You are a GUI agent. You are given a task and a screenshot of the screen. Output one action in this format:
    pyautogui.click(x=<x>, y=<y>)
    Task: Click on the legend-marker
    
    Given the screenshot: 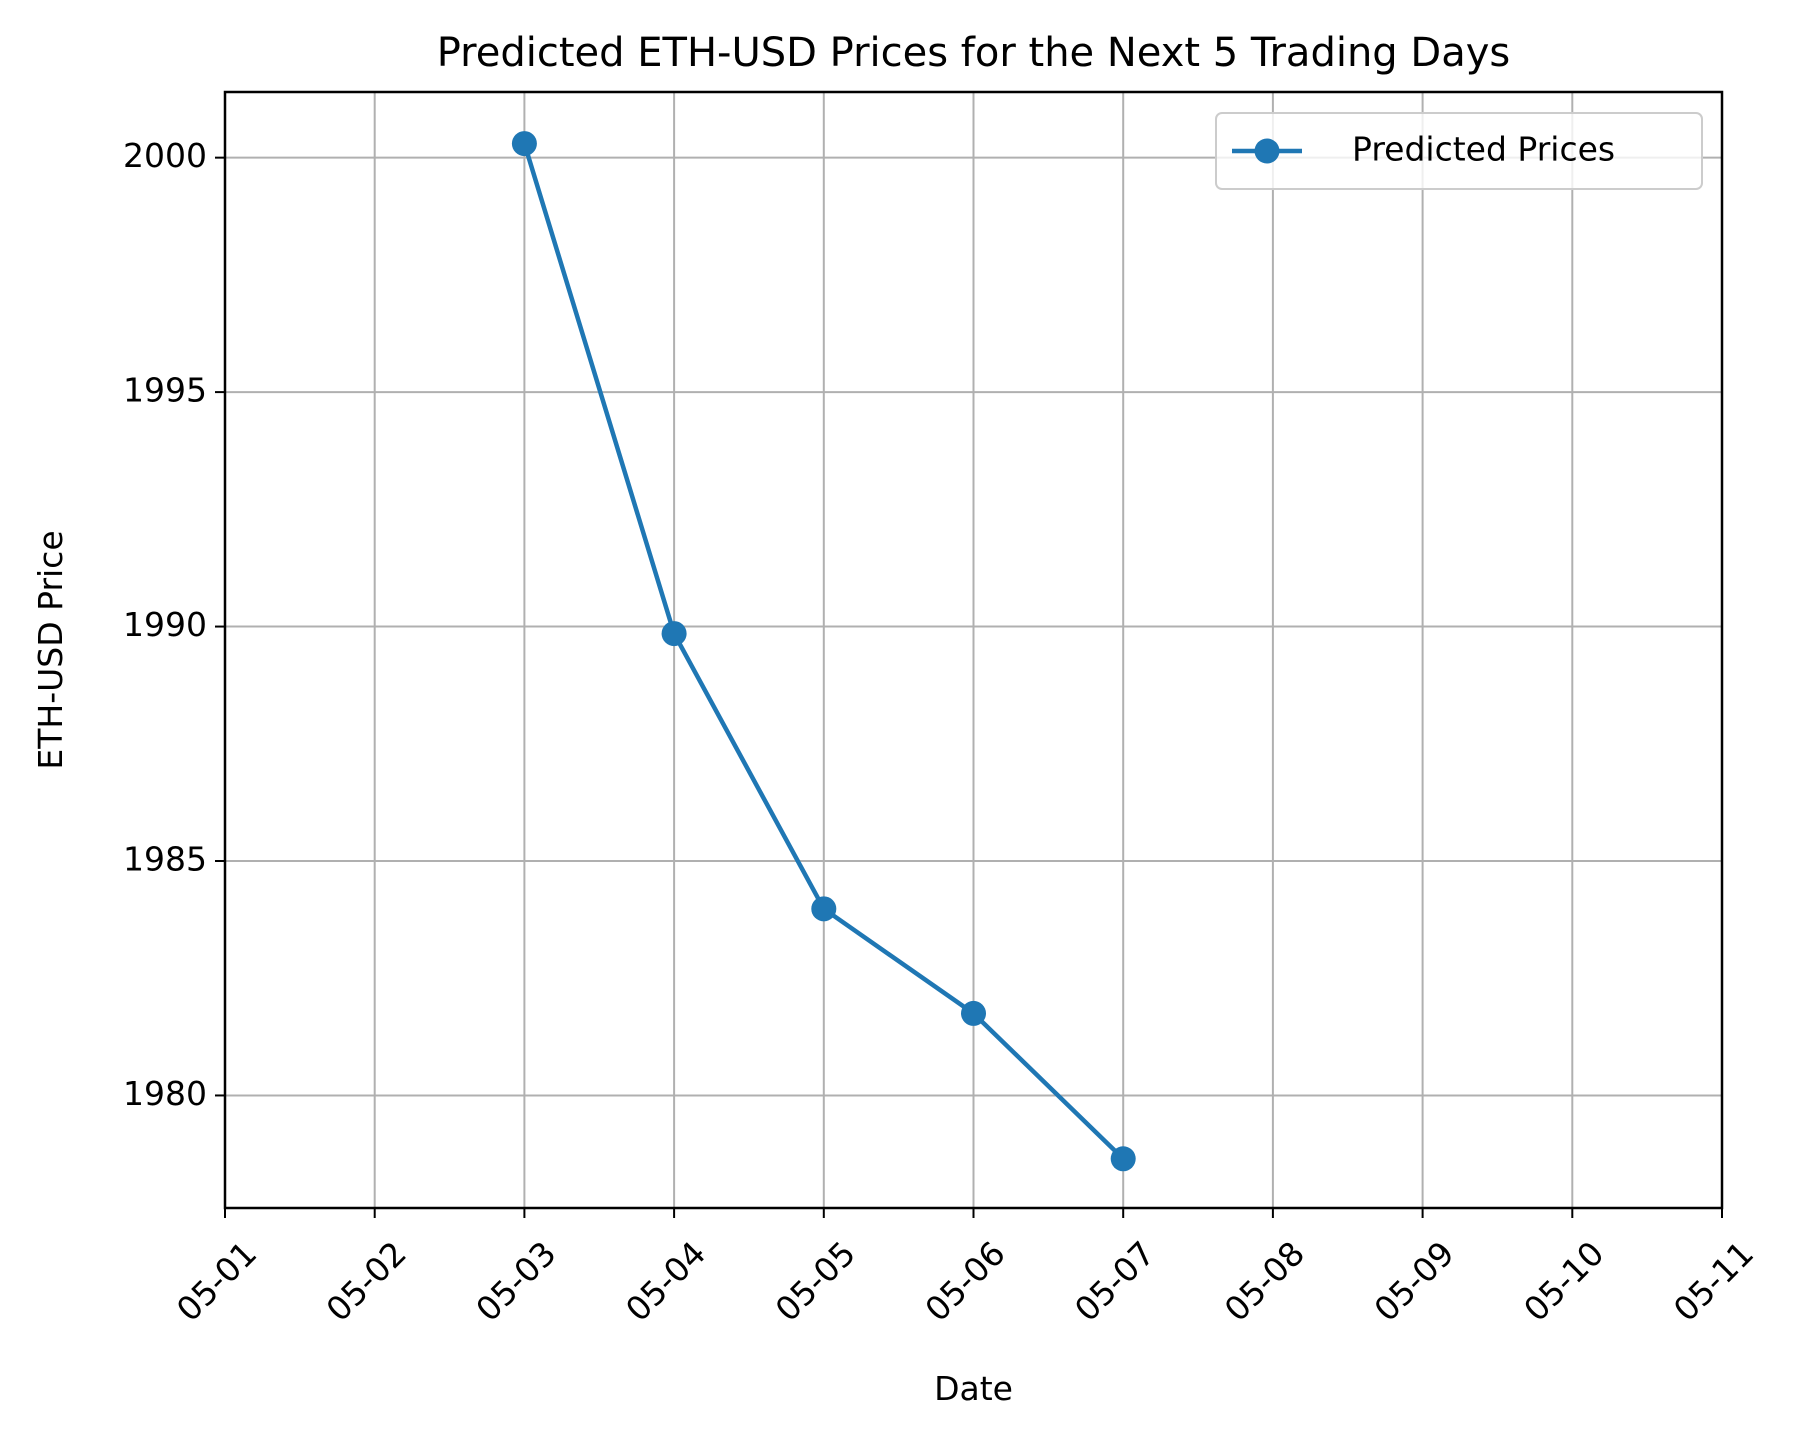 What is the action you would take?
    pyautogui.click(x=1267, y=151)
    